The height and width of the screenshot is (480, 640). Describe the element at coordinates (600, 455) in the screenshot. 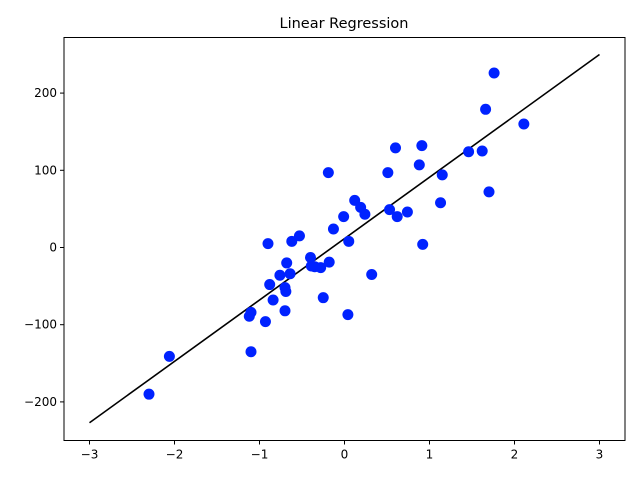

I see `x-tick-label: 3` at that location.